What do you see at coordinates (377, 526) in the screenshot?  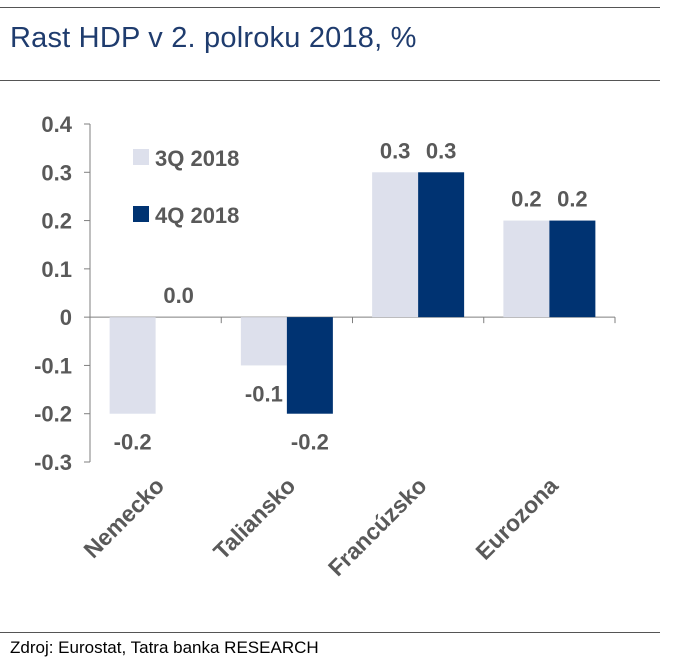 I see `category-label: Francúzsko` at bounding box center [377, 526].